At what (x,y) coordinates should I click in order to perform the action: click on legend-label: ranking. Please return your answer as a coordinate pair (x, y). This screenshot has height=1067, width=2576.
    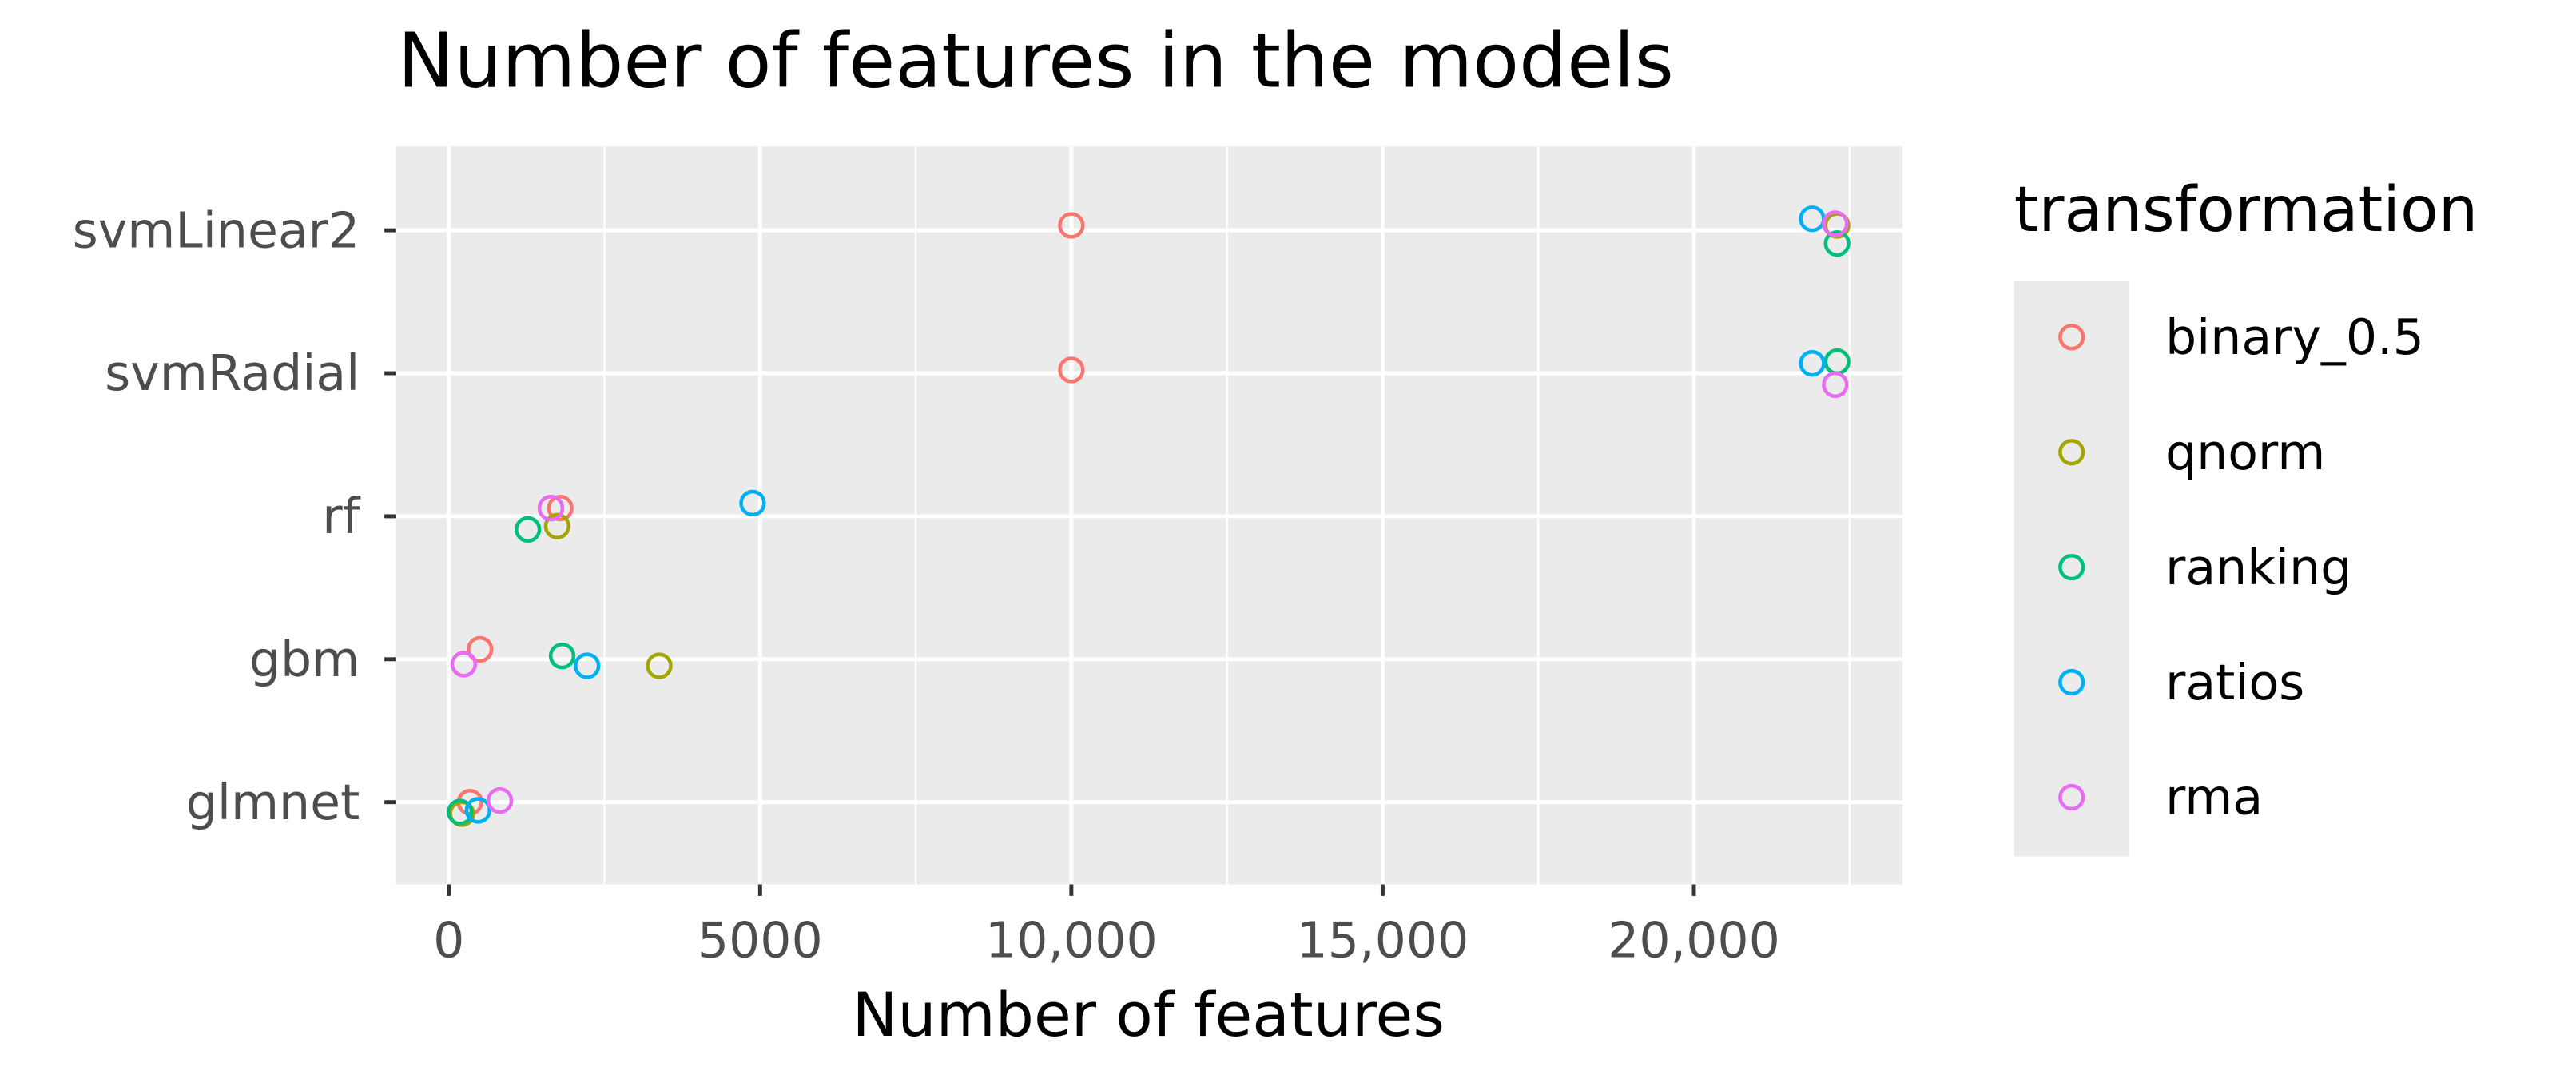
    Looking at the image, I should click on (2258, 567).